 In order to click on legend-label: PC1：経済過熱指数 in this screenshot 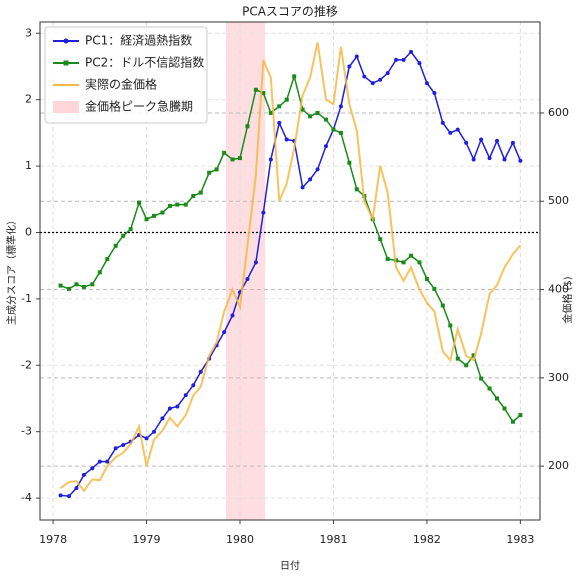, I will do `click(138, 40)`.